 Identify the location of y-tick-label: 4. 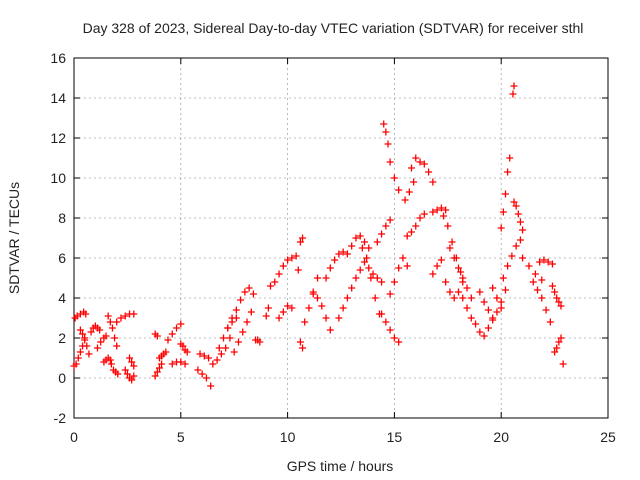
(62, 298).